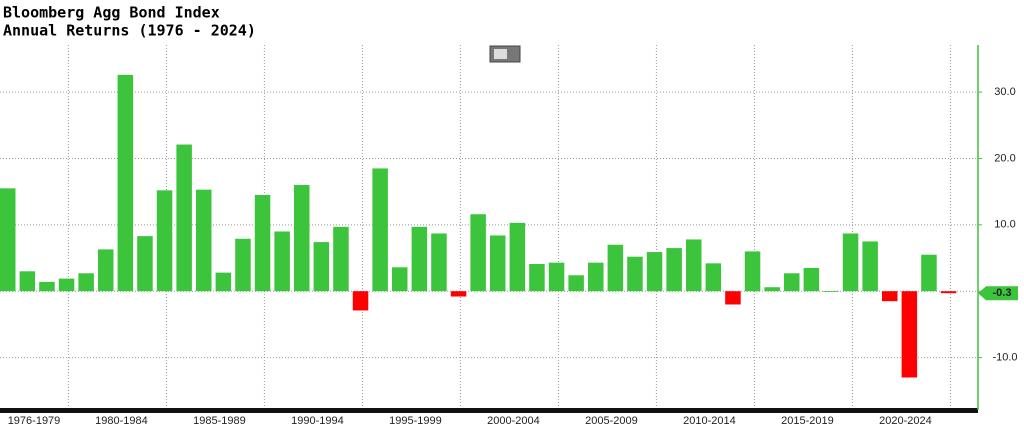 This screenshot has width=1024, height=431. Describe the element at coordinates (121, 421) in the screenshot. I see `x-tick-label: 1980-1984` at that location.